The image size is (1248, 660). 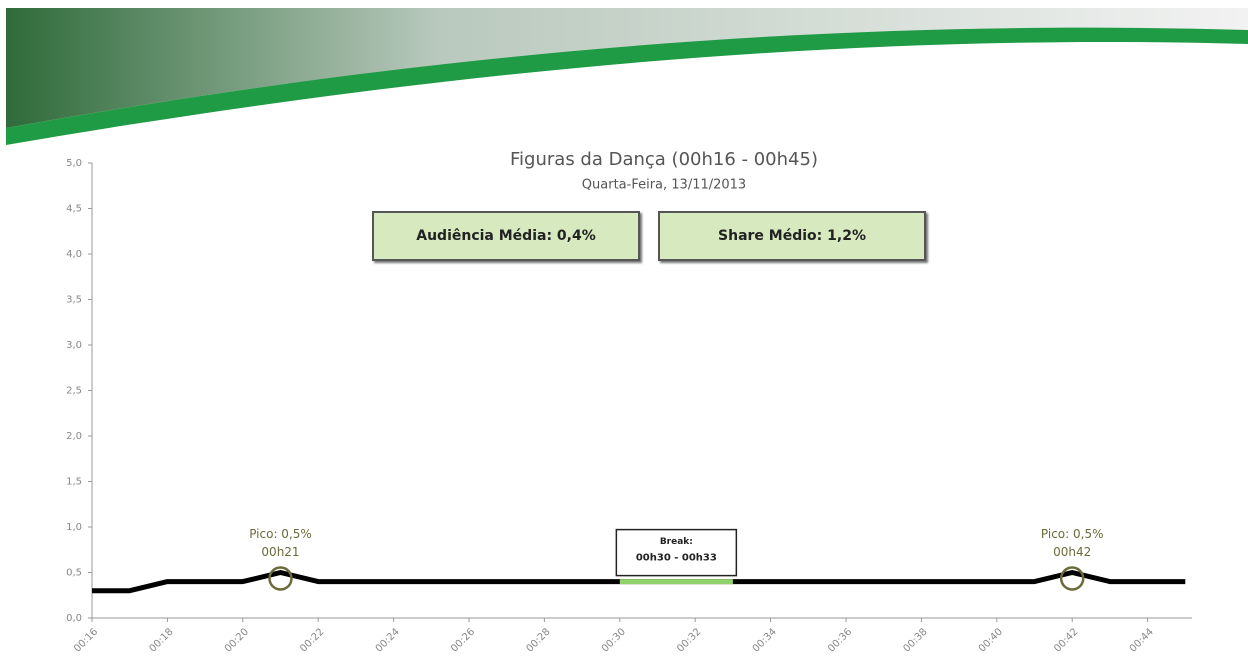 I want to click on chart-title: Figuras da Dança (00h16 - 00h45), so click(x=664, y=159).